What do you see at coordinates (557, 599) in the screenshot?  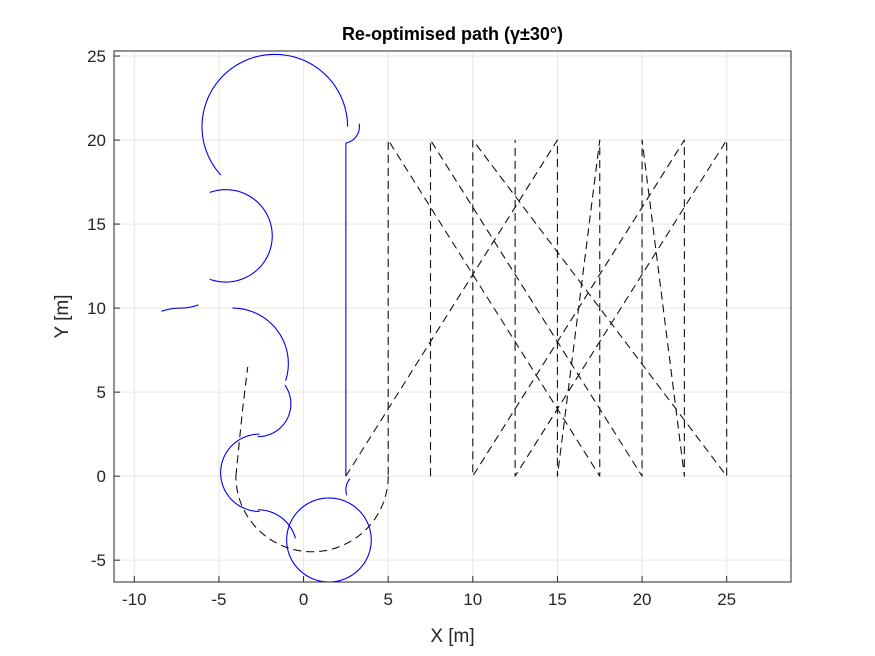 I see `x-tick-label: 15` at bounding box center [557, 599].